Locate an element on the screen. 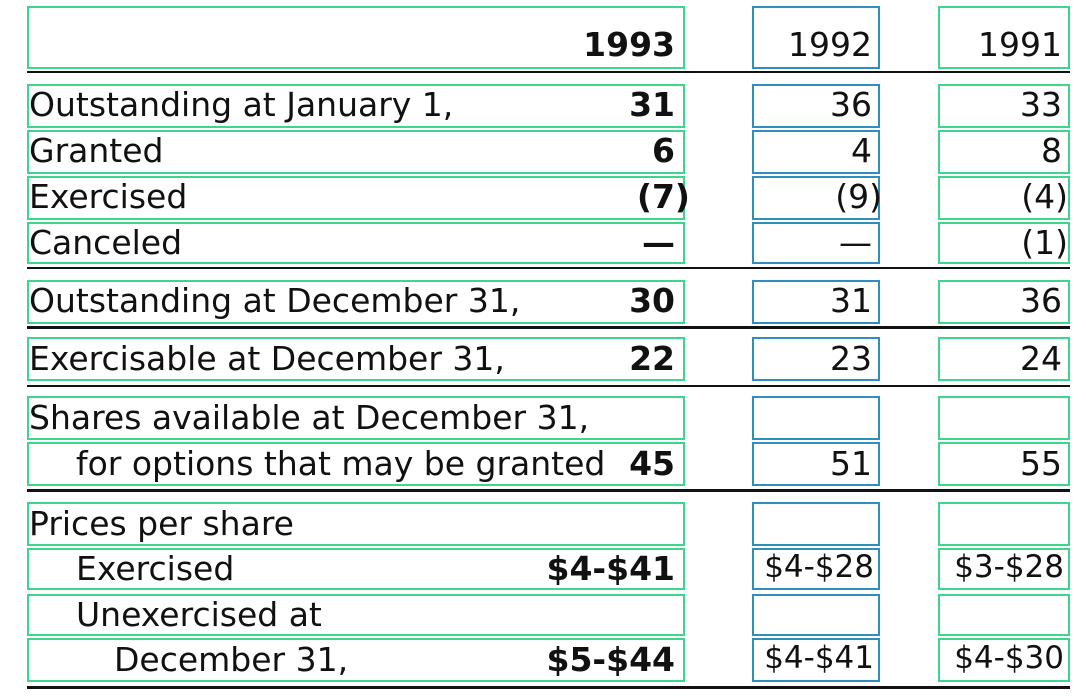 This screenshot has height=697, width=1086. row8-1991-cell is located at coordinates (1004, 524).